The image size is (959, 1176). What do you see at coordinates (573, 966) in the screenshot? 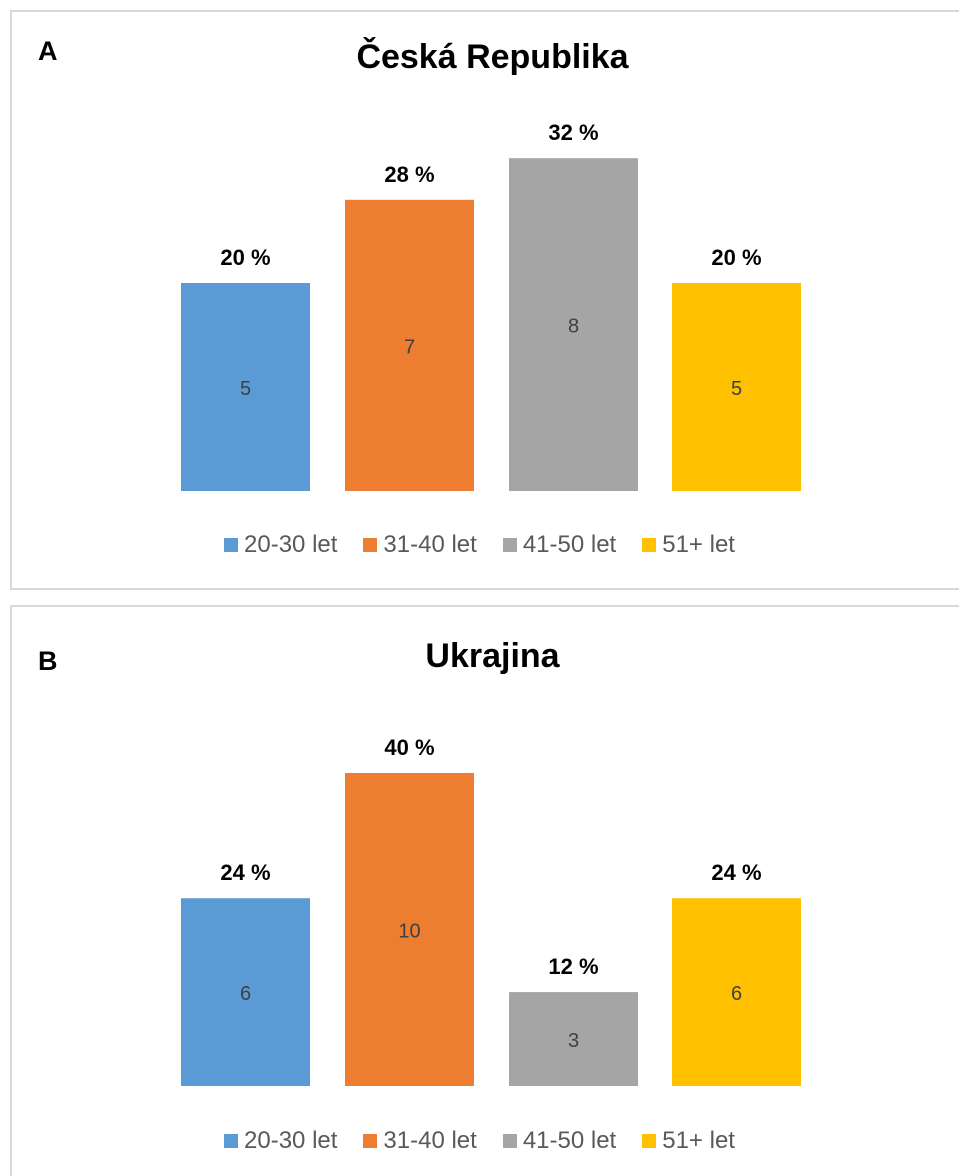
I see `bar-percent-label: 12 %` at bounding box center [573, 966].